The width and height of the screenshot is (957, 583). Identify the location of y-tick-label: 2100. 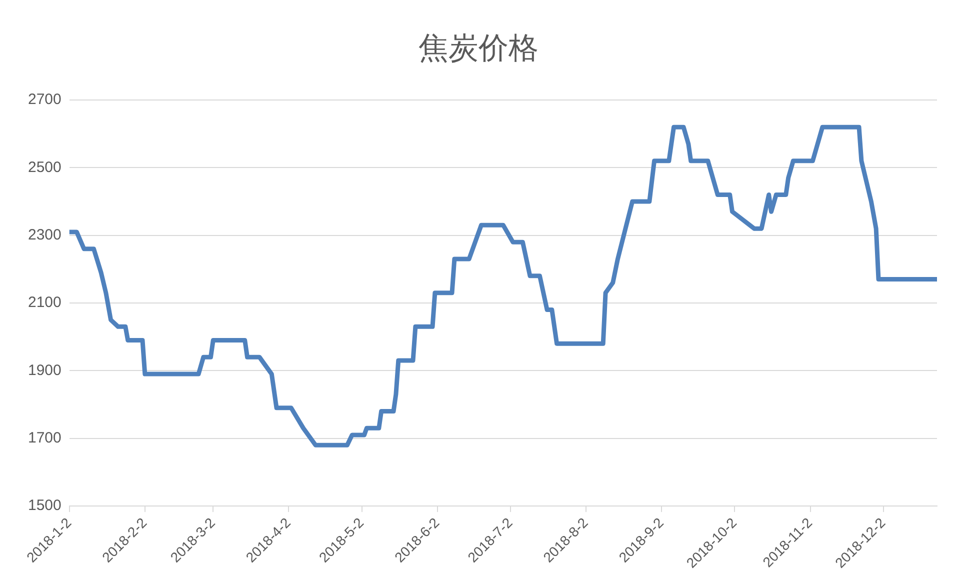
(45, 303).